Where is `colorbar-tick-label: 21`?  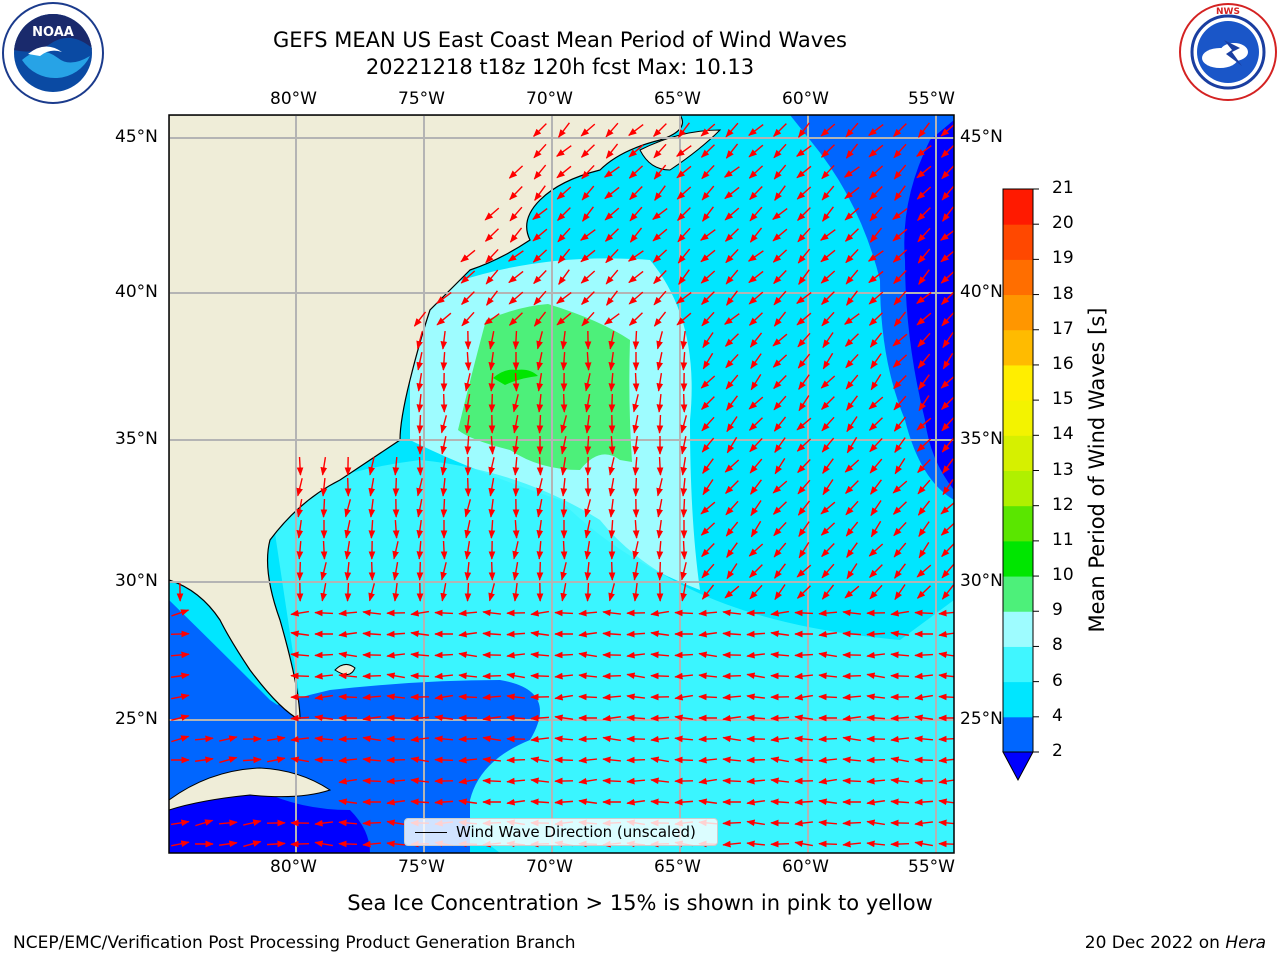 colorbar-tick-label: 21 is located at coordinates (1063, 188).